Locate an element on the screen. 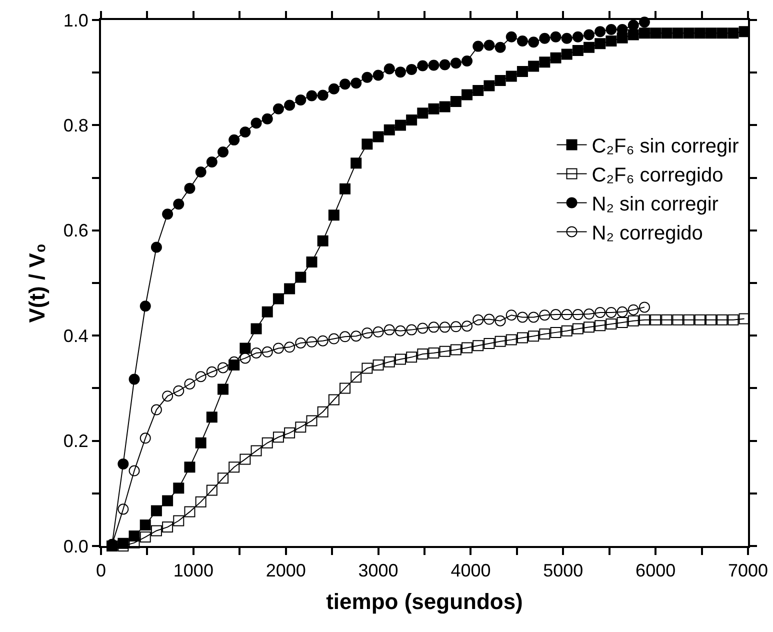  x-tick-label: 3000 is located at coordinates (378, 570).